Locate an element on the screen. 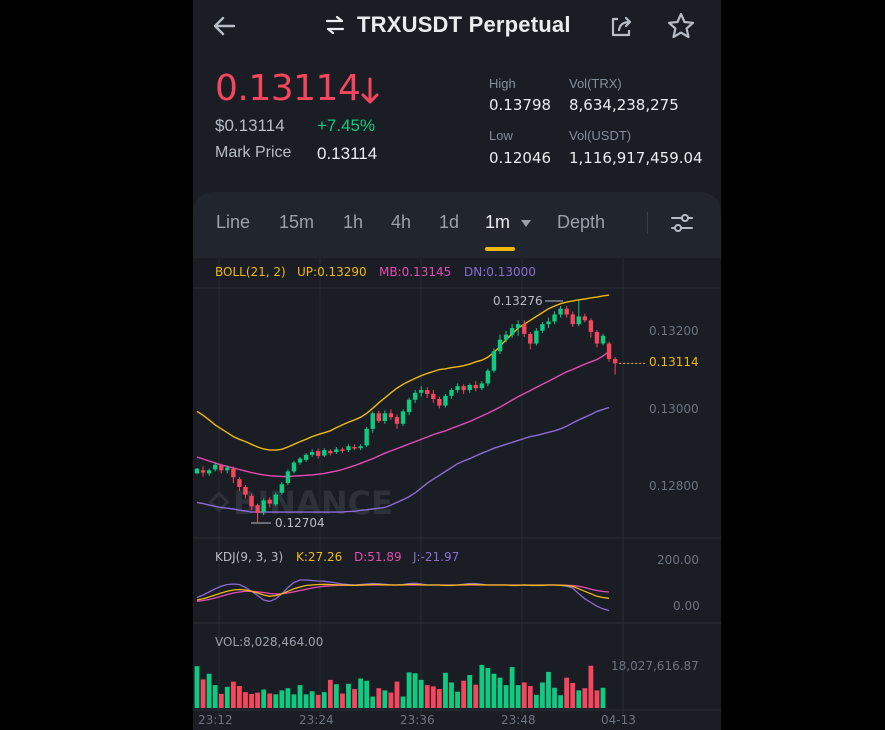 The width and height of the screenshot is (885, 730). kdj-tick: 0.00 is located at coordinates (686, 606).